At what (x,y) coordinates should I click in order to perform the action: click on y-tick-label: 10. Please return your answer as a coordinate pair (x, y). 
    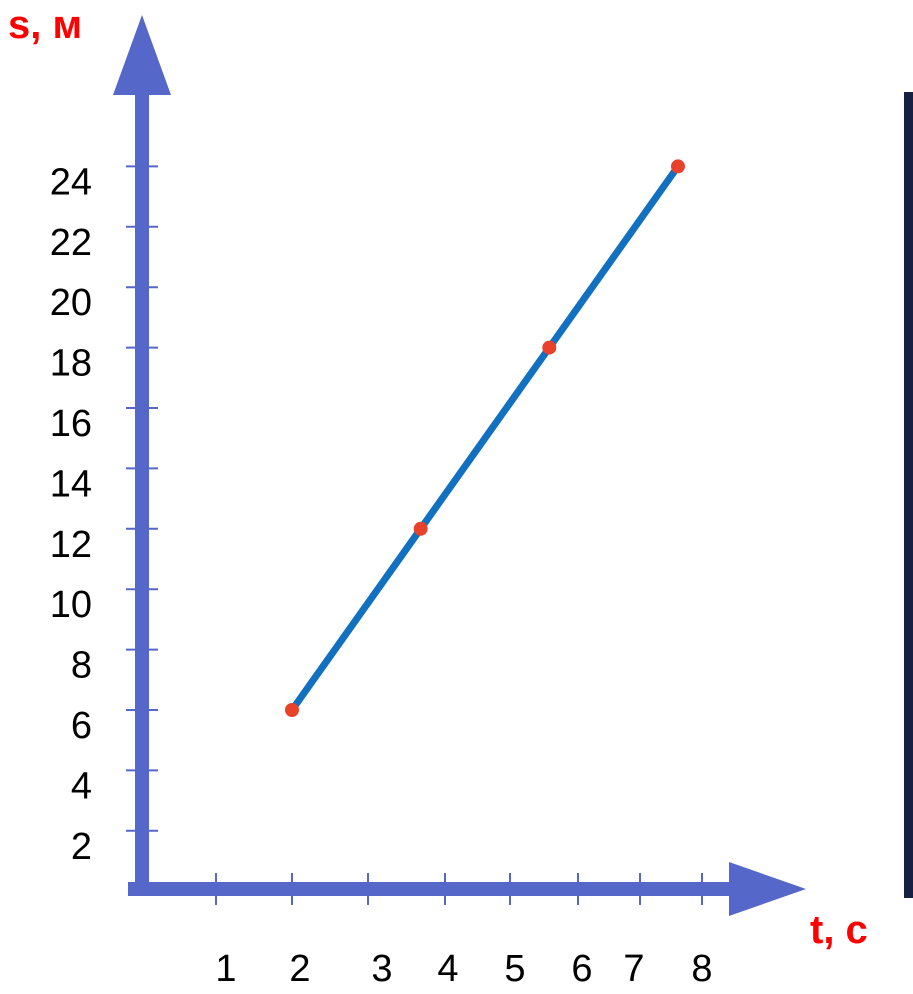
    Looking at the image, I should click on (71, 605).